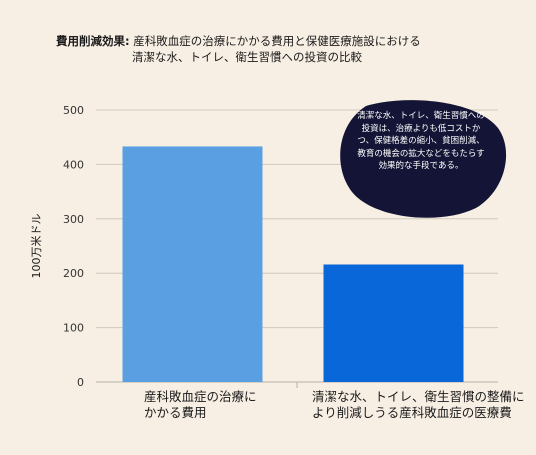  Describe the element at coordinates (175, 412) in the screenshot. I see `x-tick-label-line: かかる費用` at that location.